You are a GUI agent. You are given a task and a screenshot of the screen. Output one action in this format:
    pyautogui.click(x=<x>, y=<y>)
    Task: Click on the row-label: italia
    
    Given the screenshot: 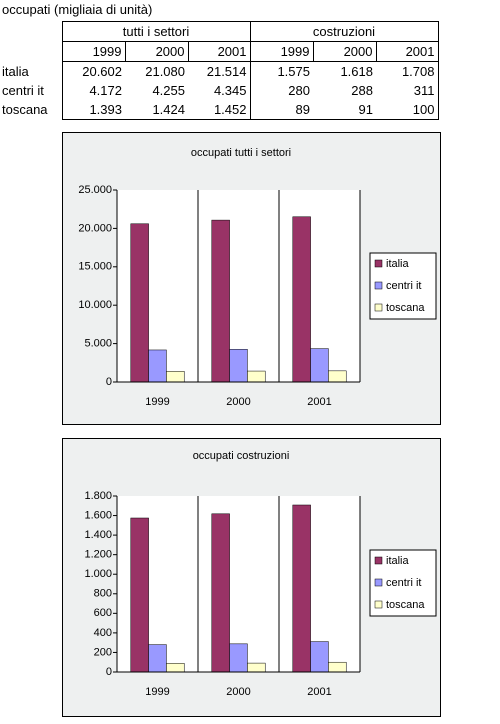 What is the action you would take?
    pyautogui.click(x=15, y=71)
    